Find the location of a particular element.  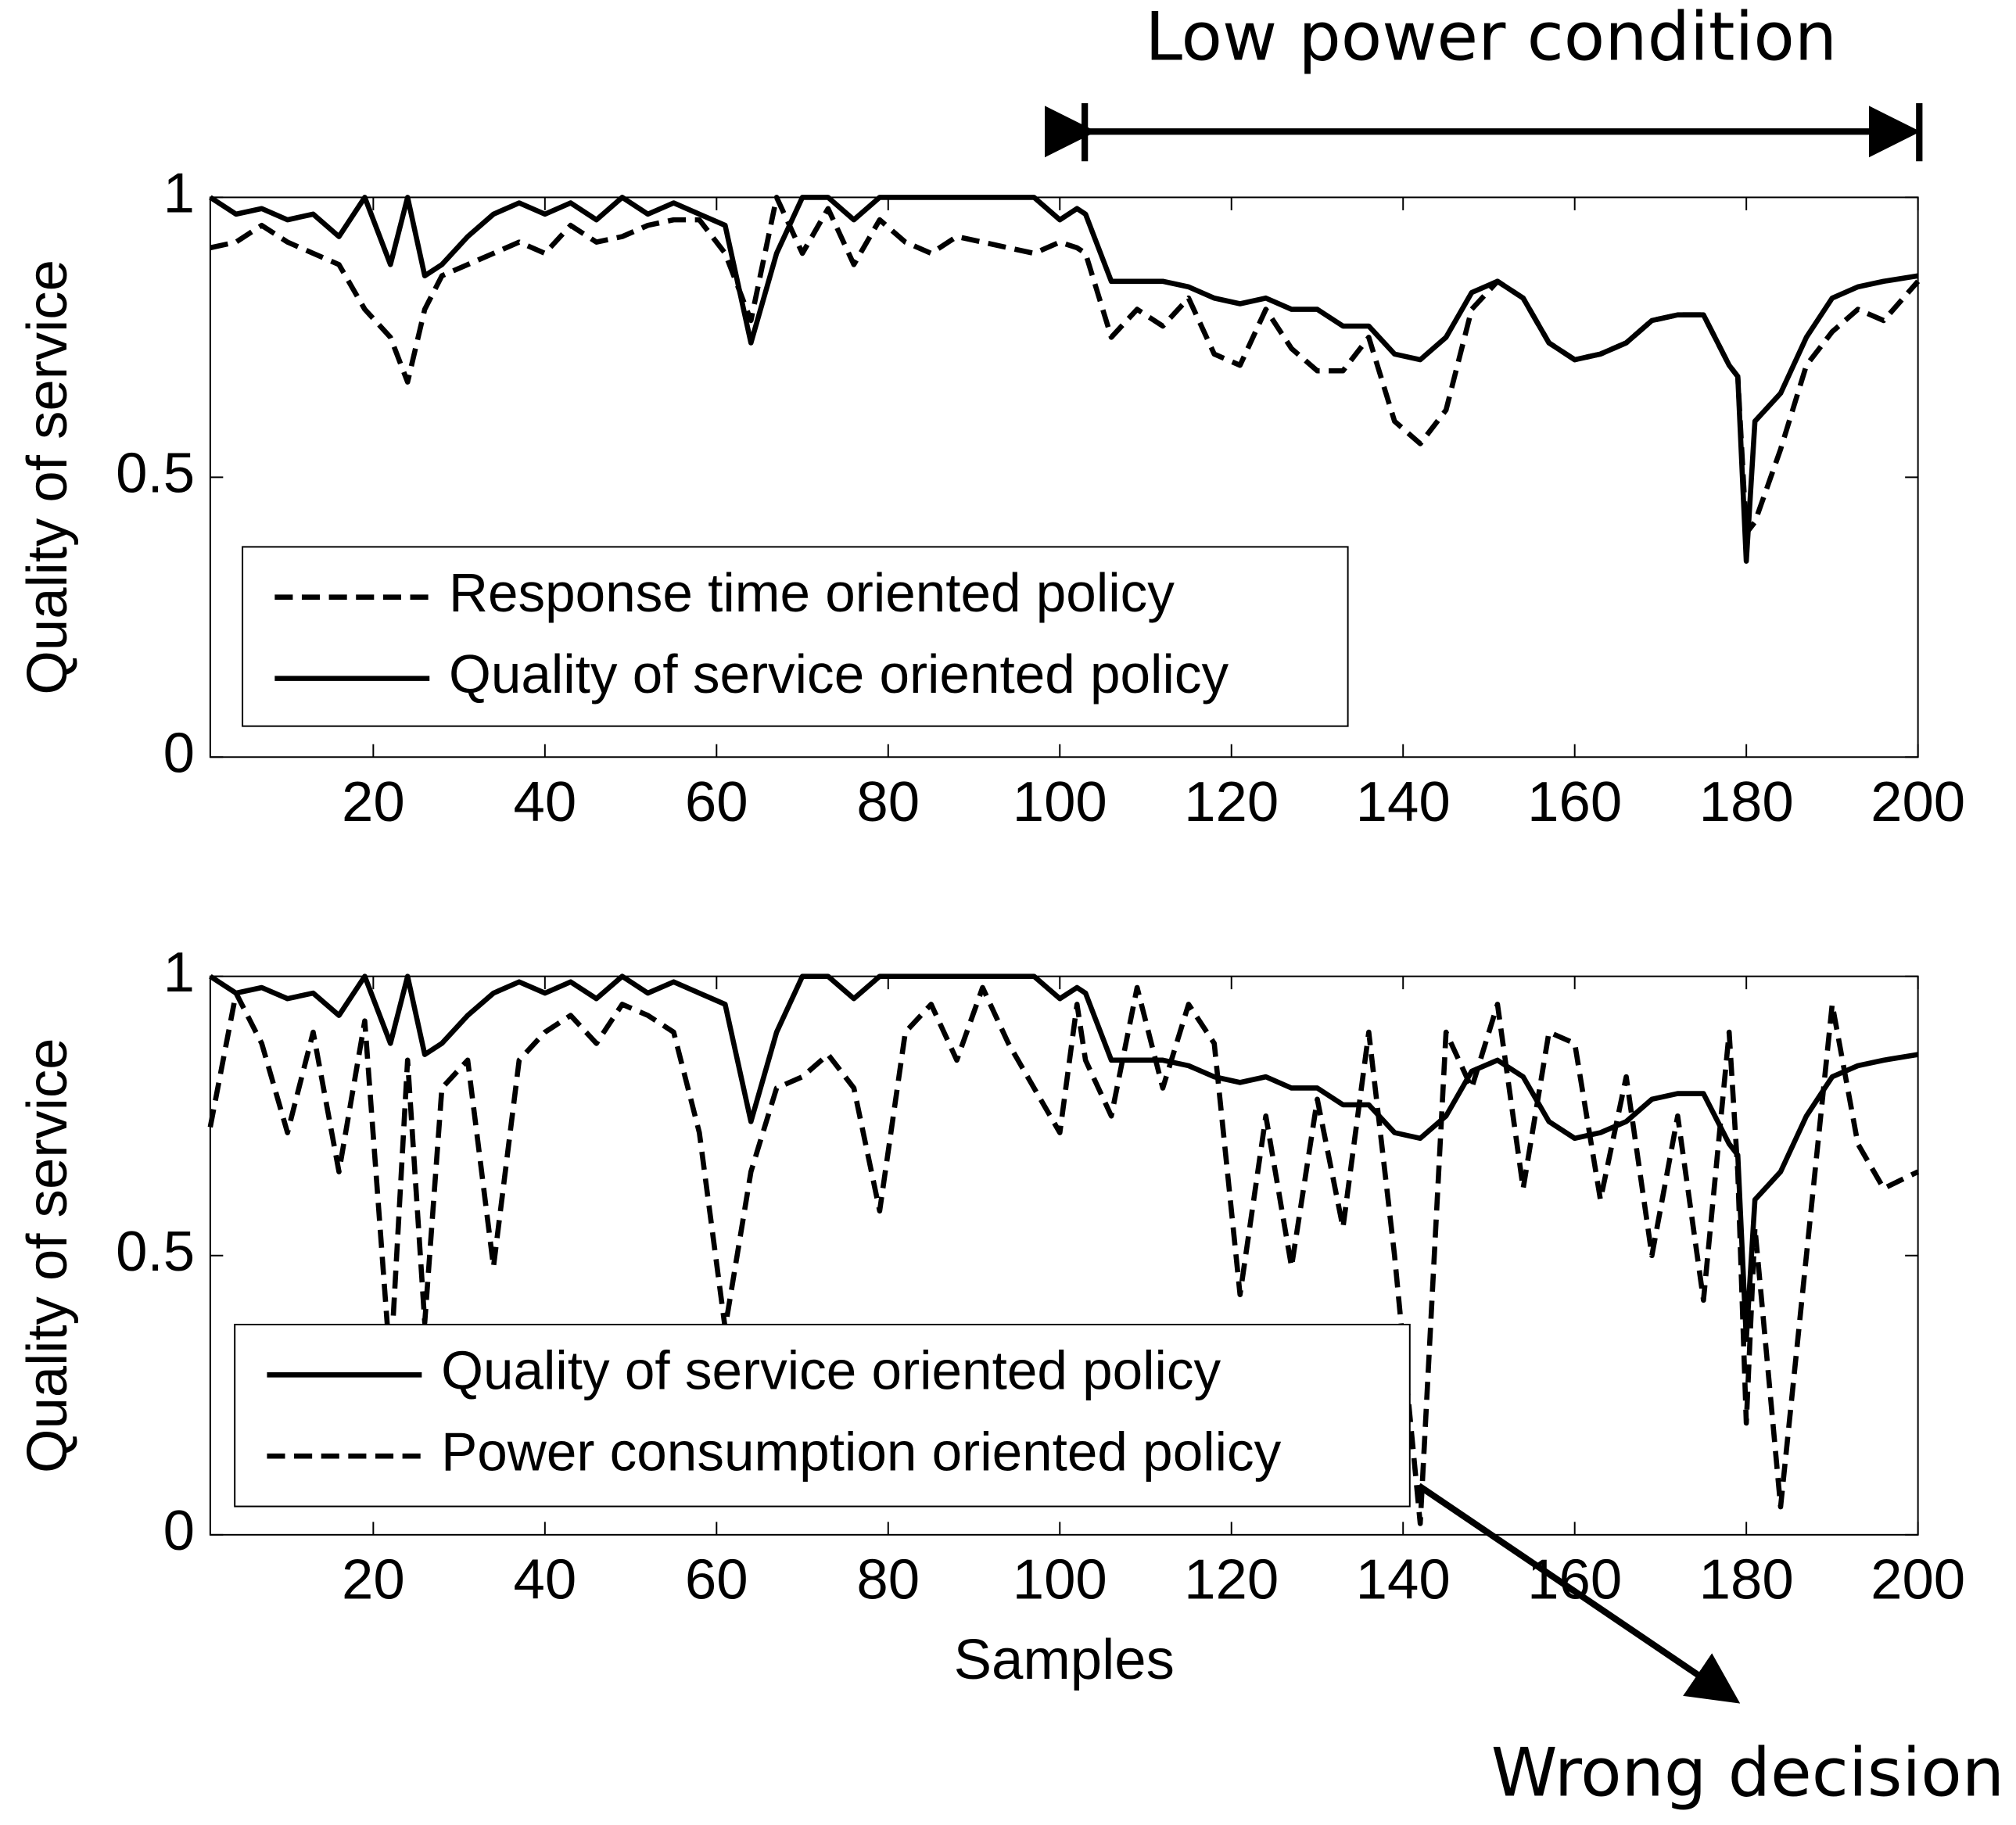

annotation-arrow is located at coordinates (1579, 1593).